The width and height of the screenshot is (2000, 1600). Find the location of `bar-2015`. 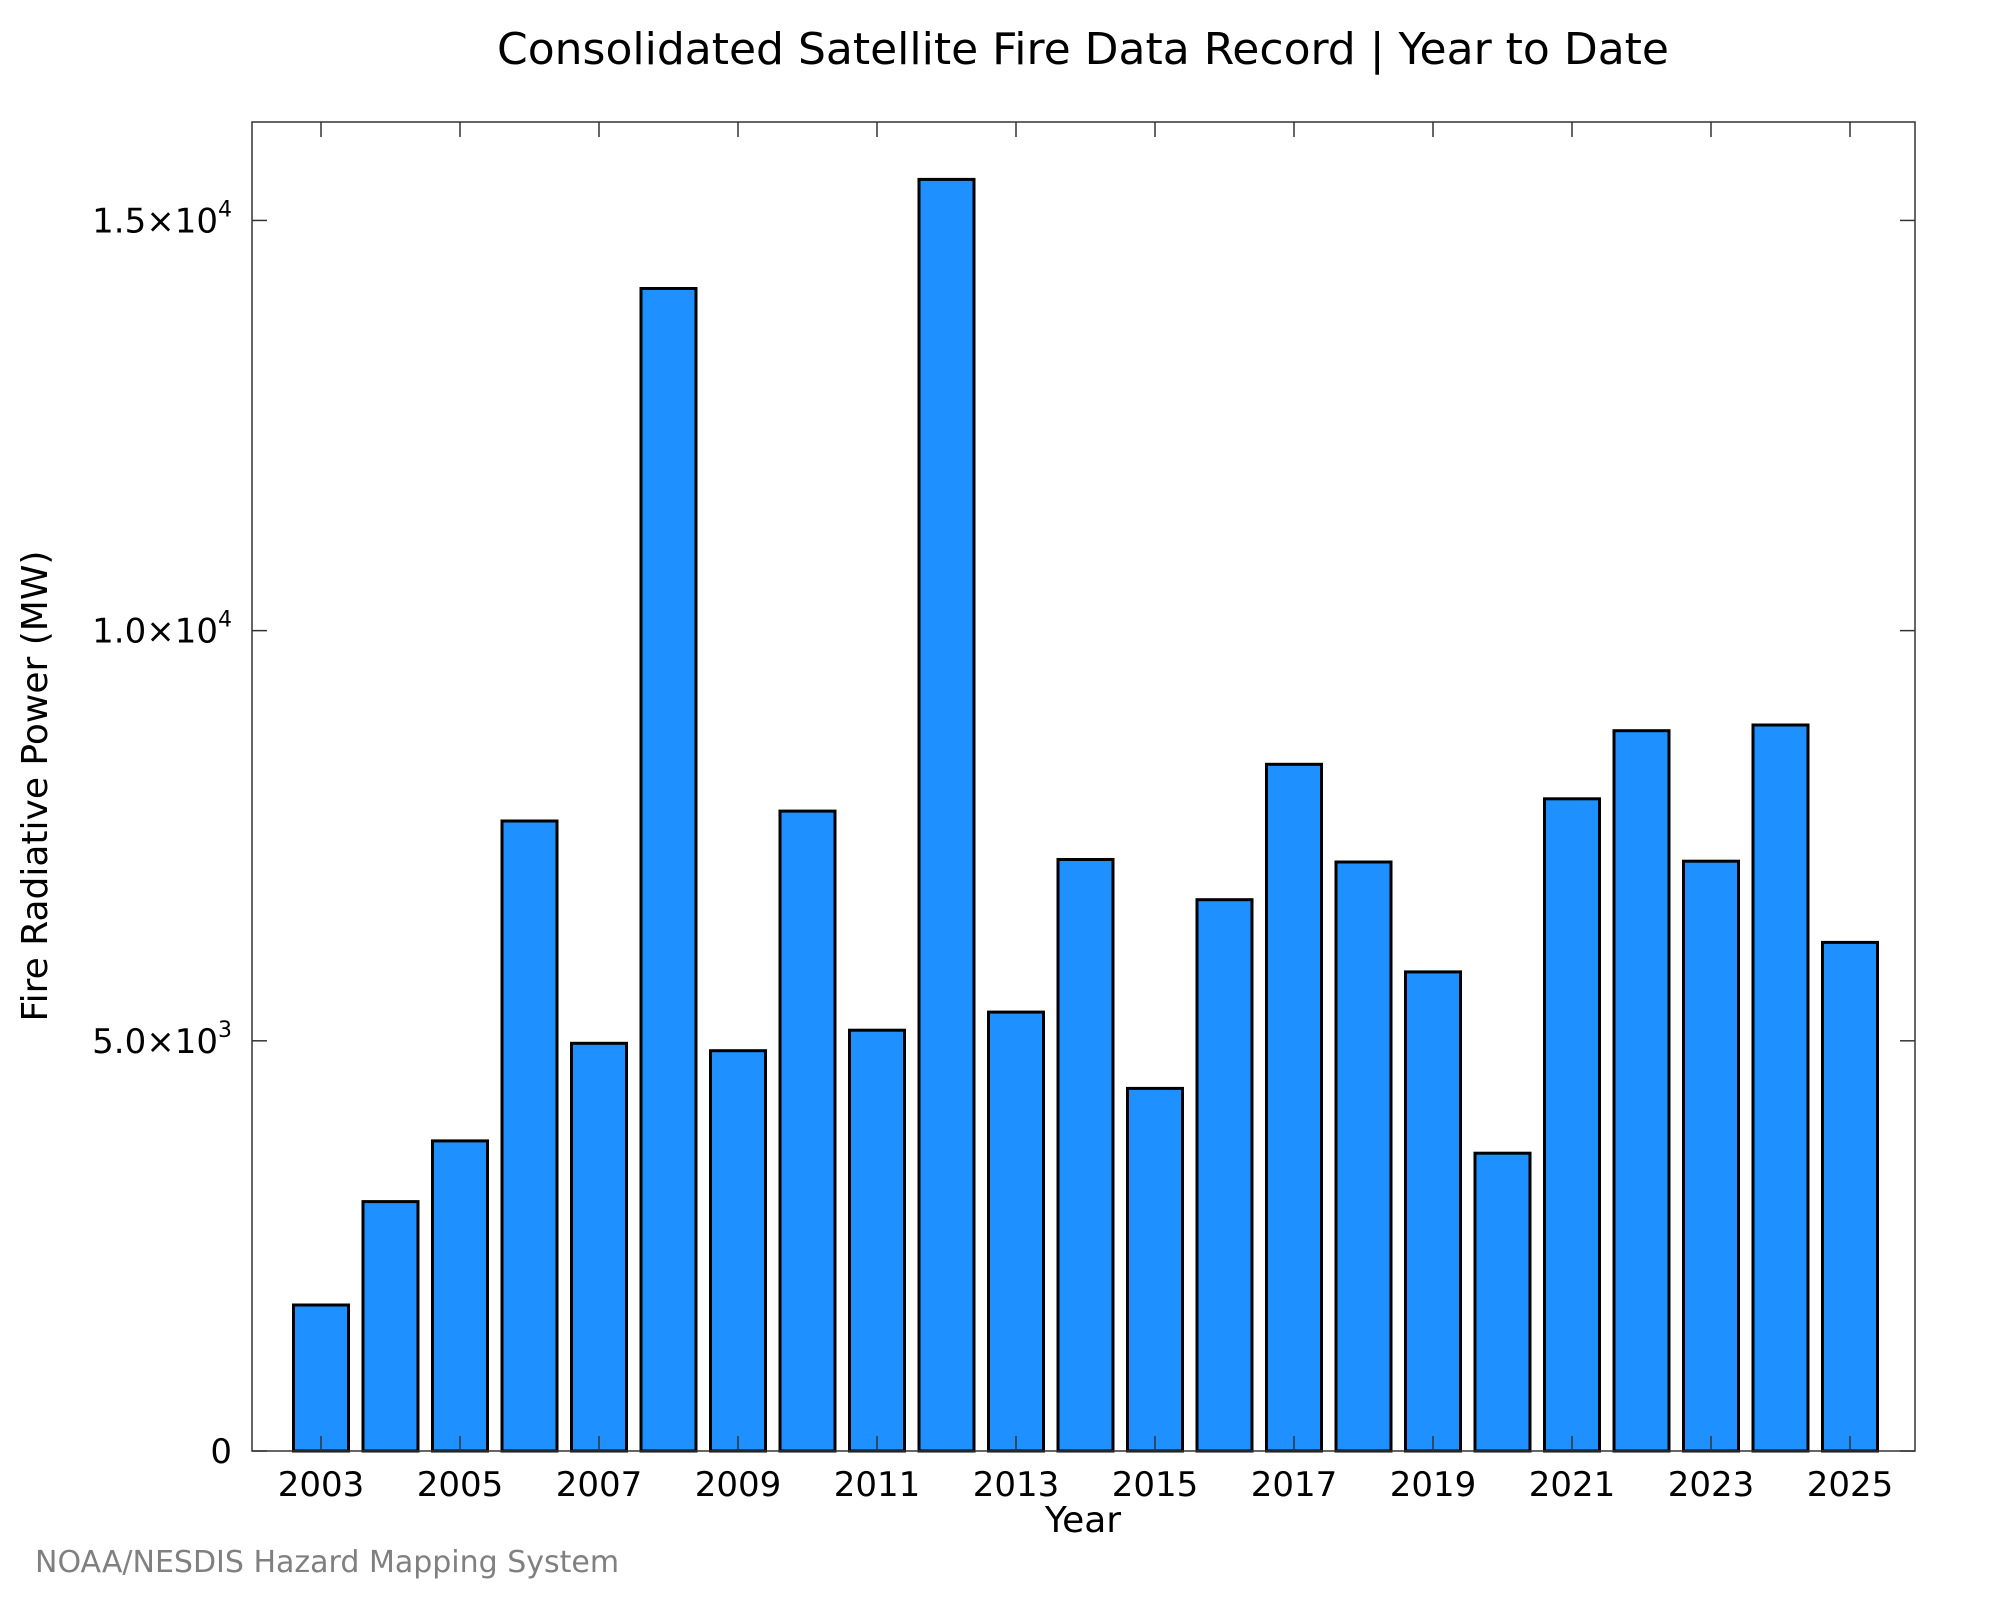

bar-2015 is located at coordinates (1155, 1269).